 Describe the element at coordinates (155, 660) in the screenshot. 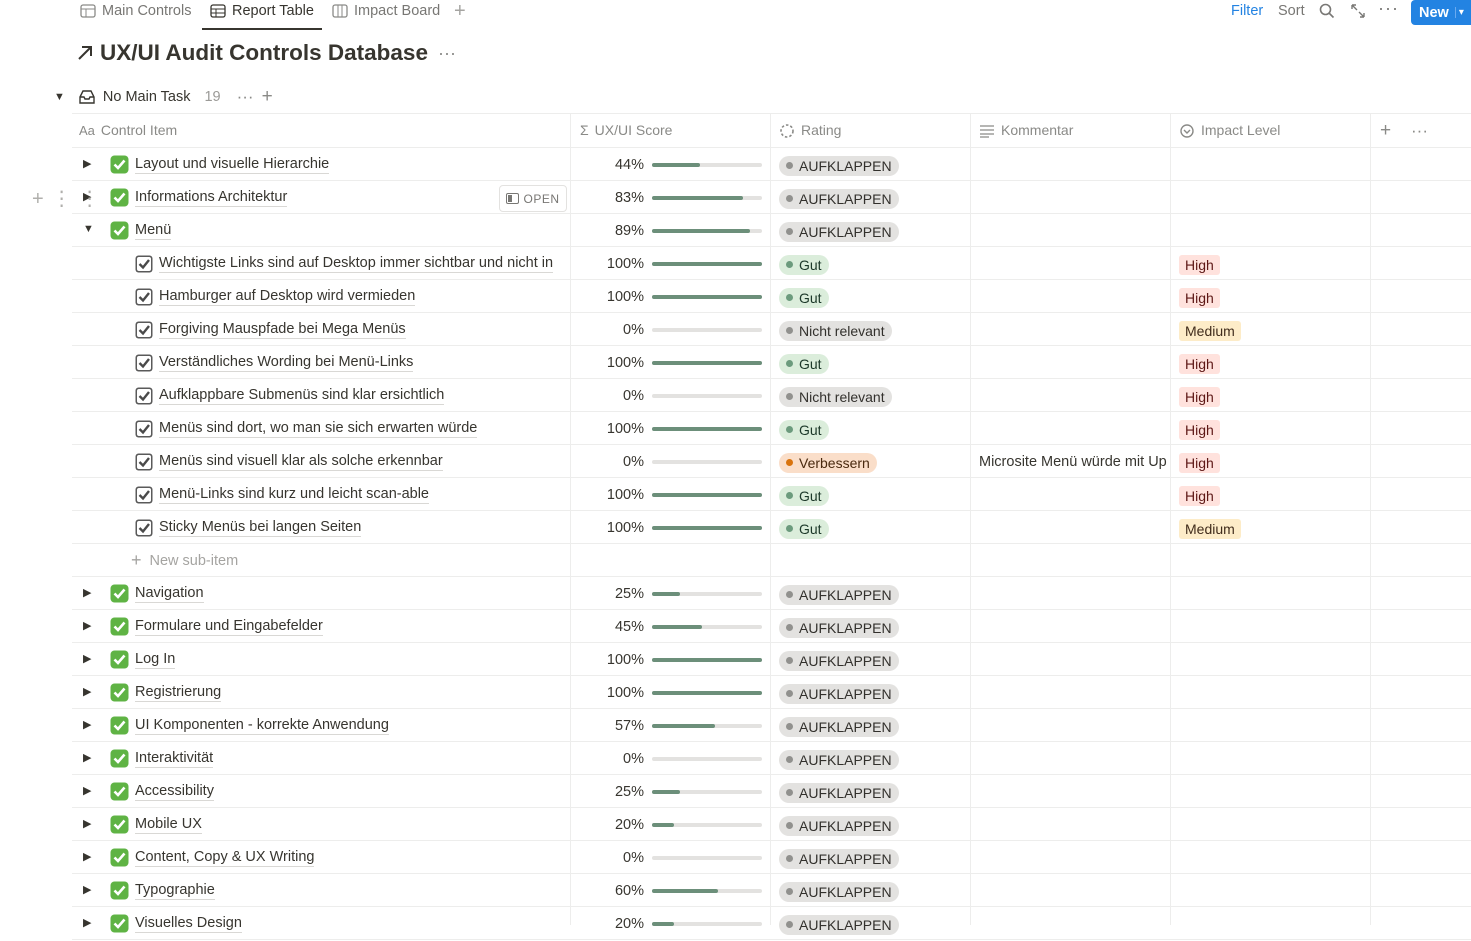

I see `item-title: Log In` at that location.